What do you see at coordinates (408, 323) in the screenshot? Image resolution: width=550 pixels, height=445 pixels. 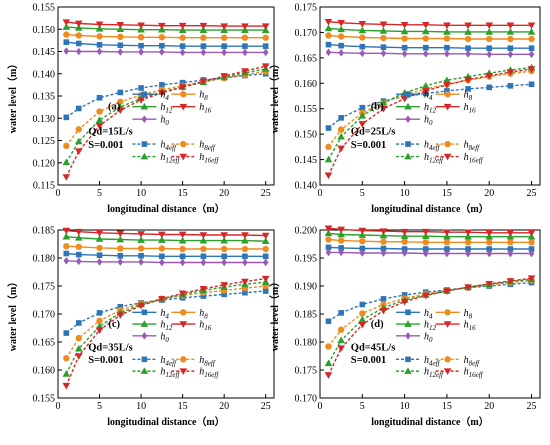 I see `legend-marker-h12` at bounding box center [408, 323].